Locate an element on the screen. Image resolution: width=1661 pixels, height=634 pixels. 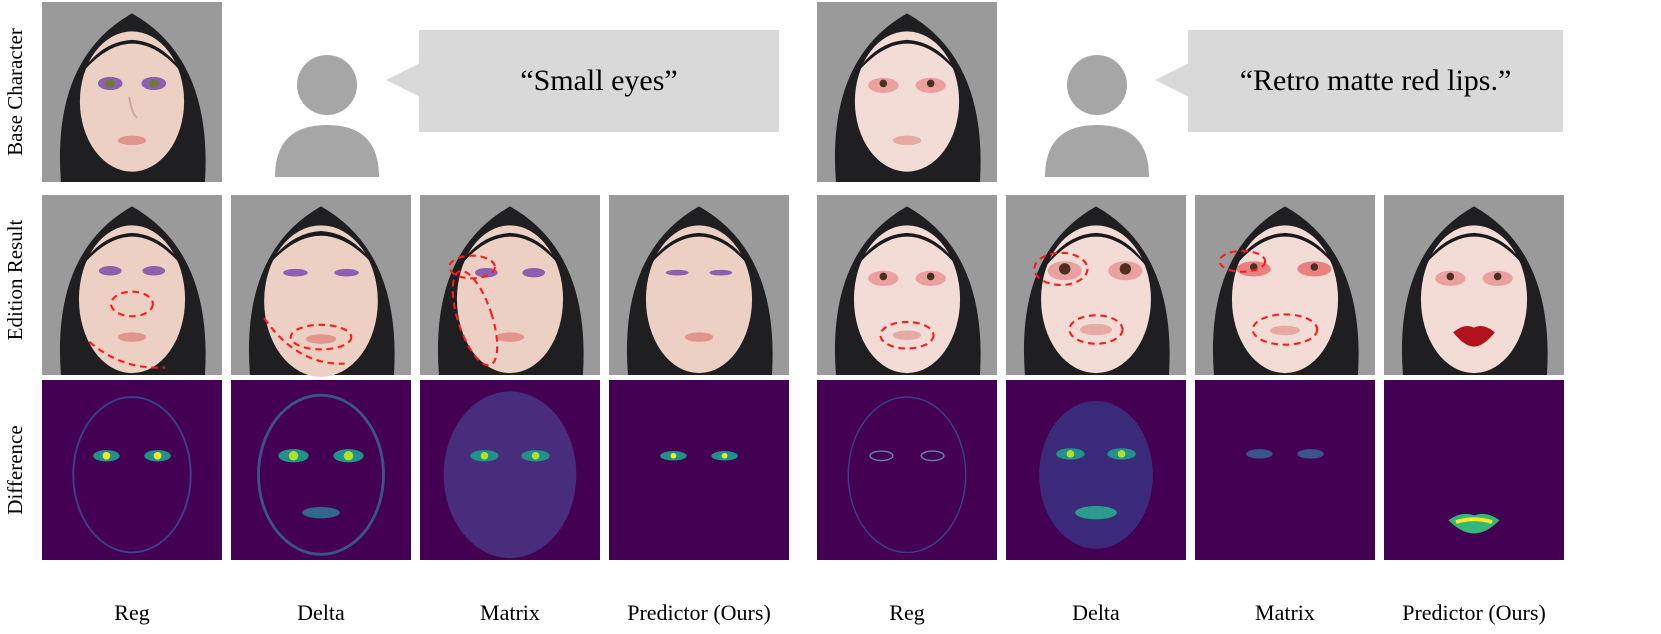
edition-result-matrix-right is located at coordinates (1285, 285).